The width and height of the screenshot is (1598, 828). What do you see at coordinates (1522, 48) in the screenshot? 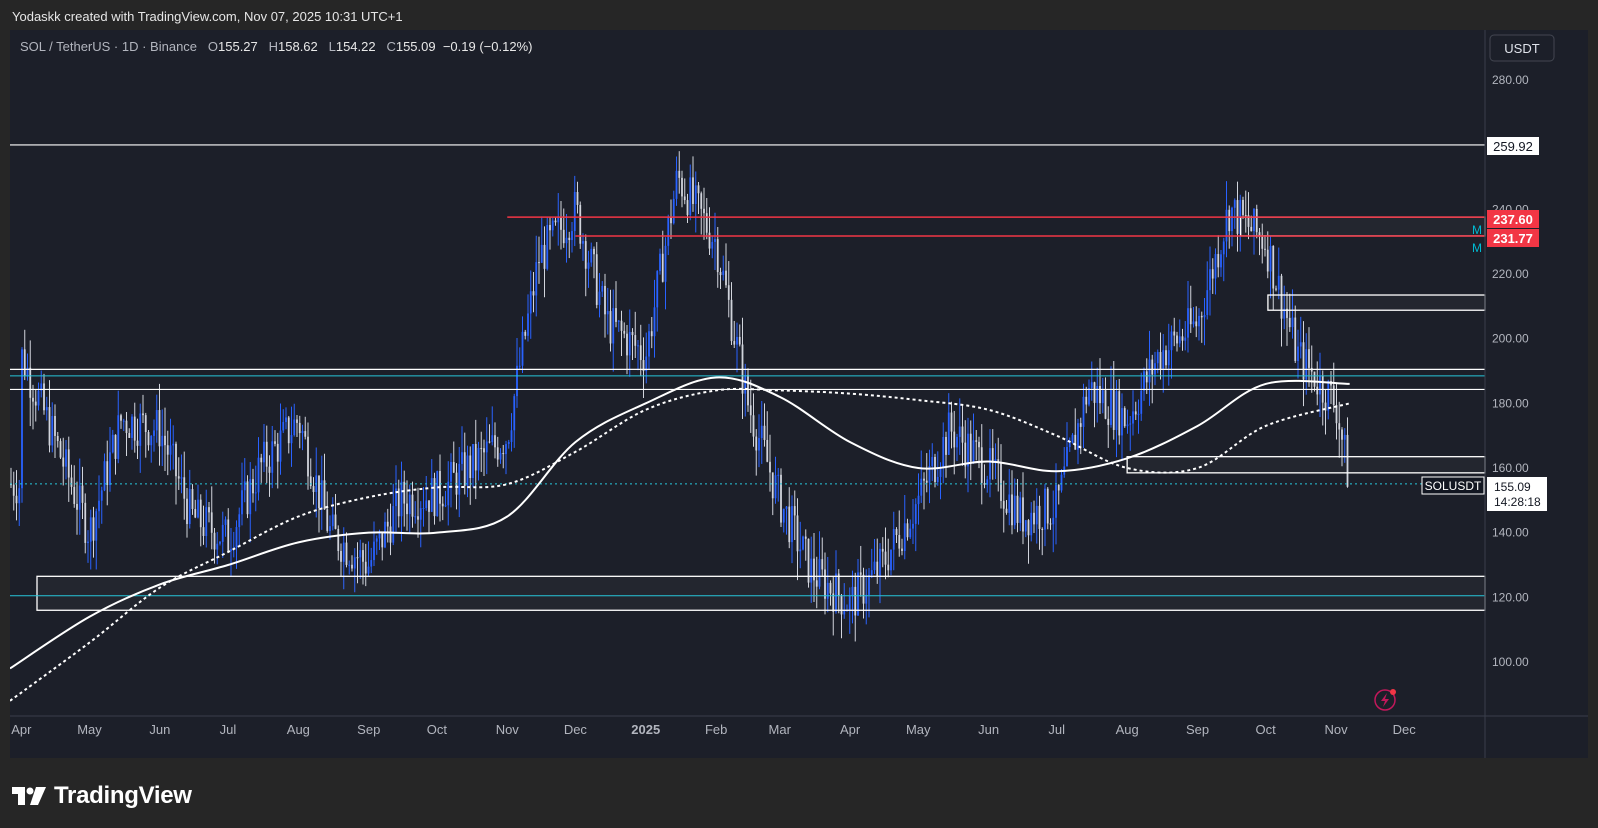
I see `currency-button: USDT` at bounding box center [1522, 48].